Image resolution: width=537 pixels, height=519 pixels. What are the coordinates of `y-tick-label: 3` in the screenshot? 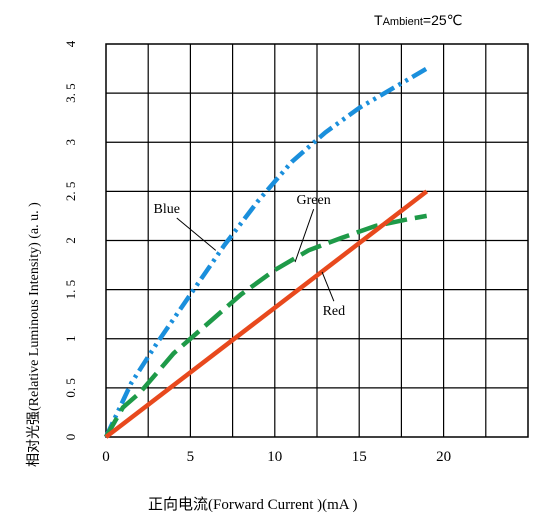 It's located at (70, 142).